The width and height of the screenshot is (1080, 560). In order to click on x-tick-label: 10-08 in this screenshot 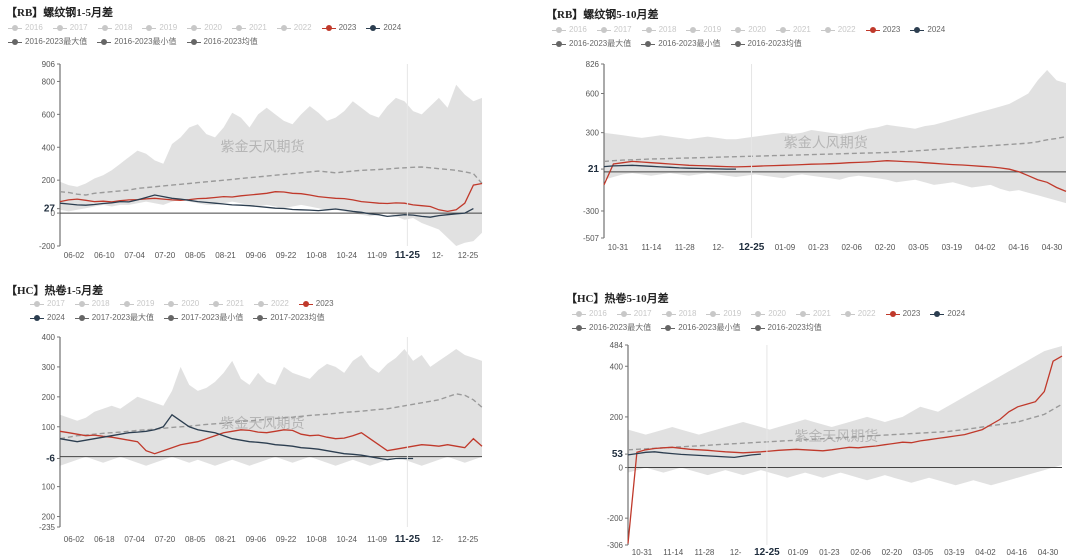, I will do `click(316, 255)`.